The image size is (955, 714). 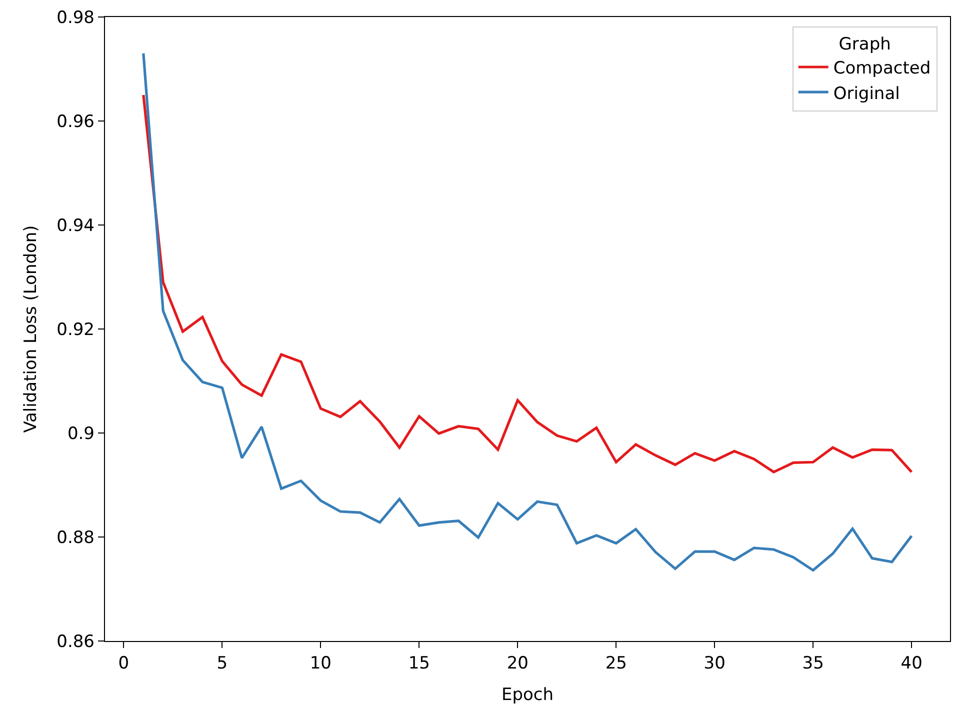 I want to click on x-tick-label: 10, so click(x=321, y=664).